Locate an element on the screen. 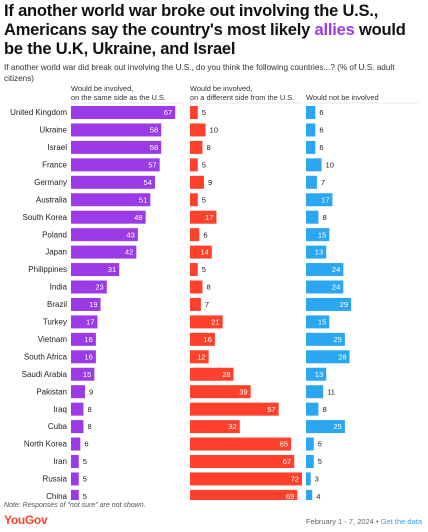 The height and width of the screenshot is (532, 428). series-header-3: Would not be involved is located at coordinates (342, 97).